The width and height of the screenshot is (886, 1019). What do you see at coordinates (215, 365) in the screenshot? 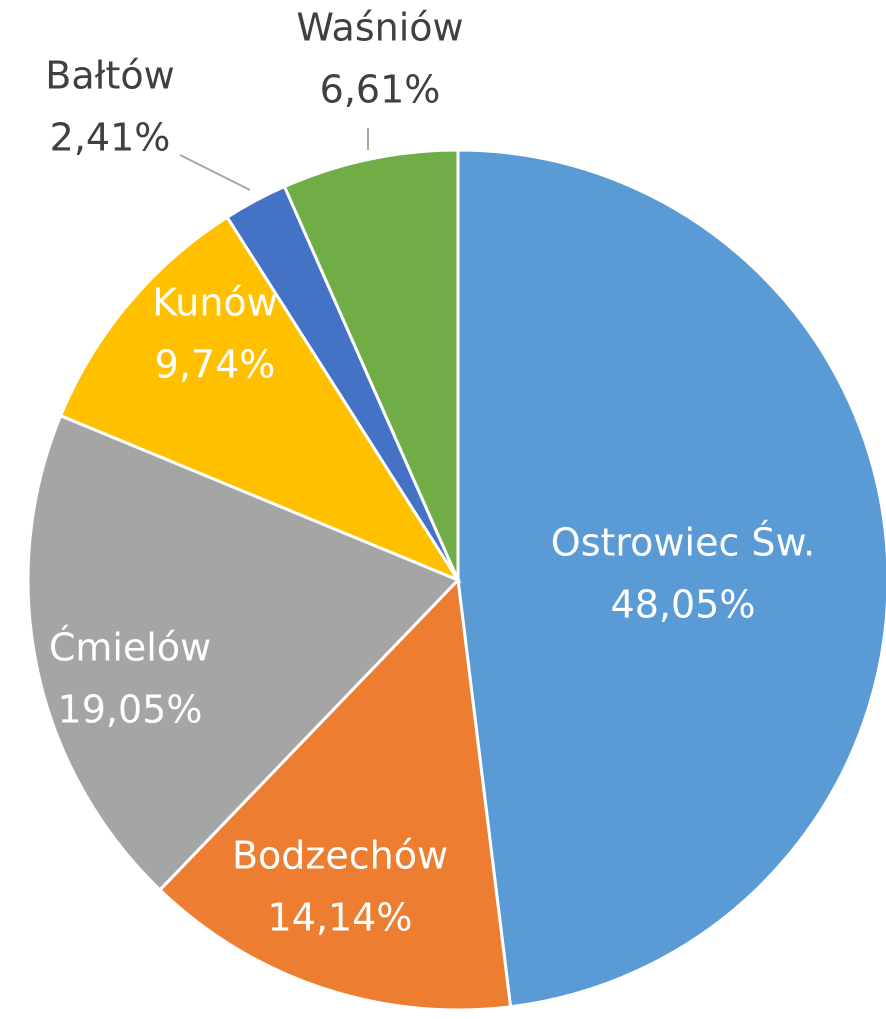
I see `slice-value: 9,74%` at bounding box center [215, 365].